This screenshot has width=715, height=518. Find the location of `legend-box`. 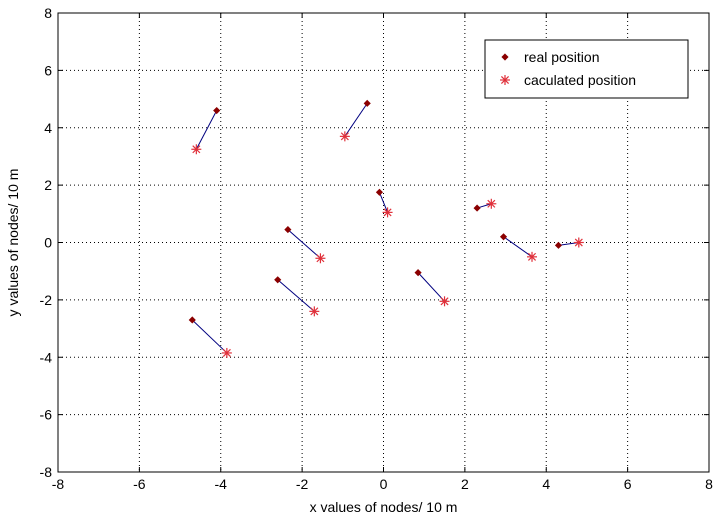

legend-box is located at coordinates (586, 69).